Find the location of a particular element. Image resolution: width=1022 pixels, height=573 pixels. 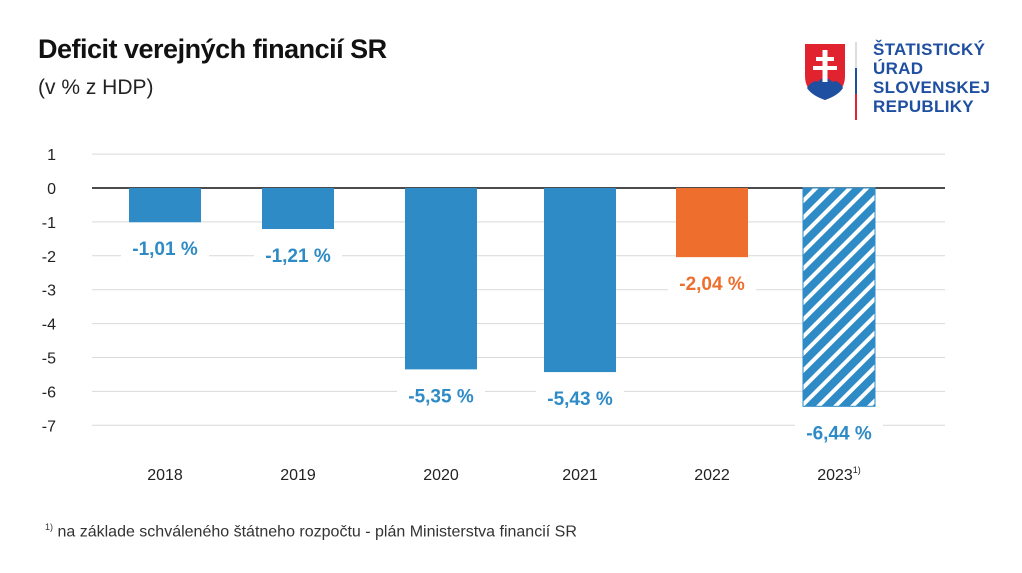

data-label: -6,44 % is located at coordinates (839, 433).